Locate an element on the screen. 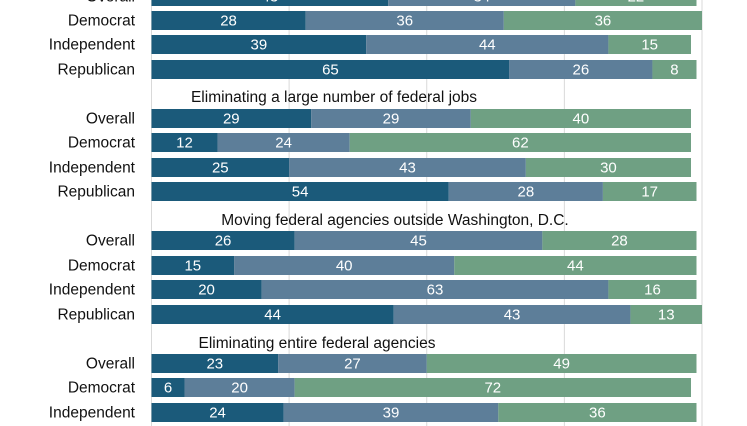  value-label: 34 is located at coordinates (481, 3).